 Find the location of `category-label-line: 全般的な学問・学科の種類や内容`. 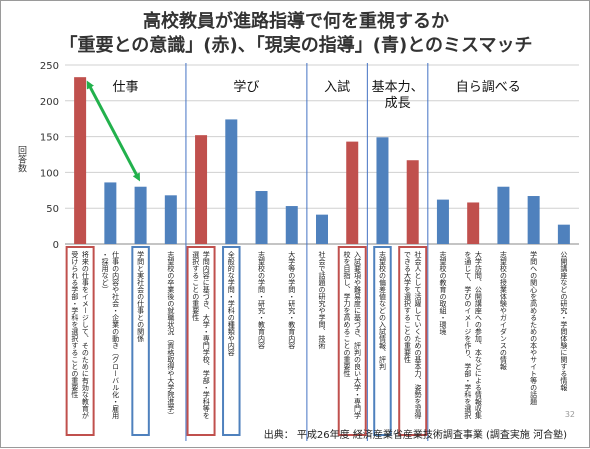

category-label-line: 全般的な学問・学科の種類や内容 is located at coordinates (231, 303).